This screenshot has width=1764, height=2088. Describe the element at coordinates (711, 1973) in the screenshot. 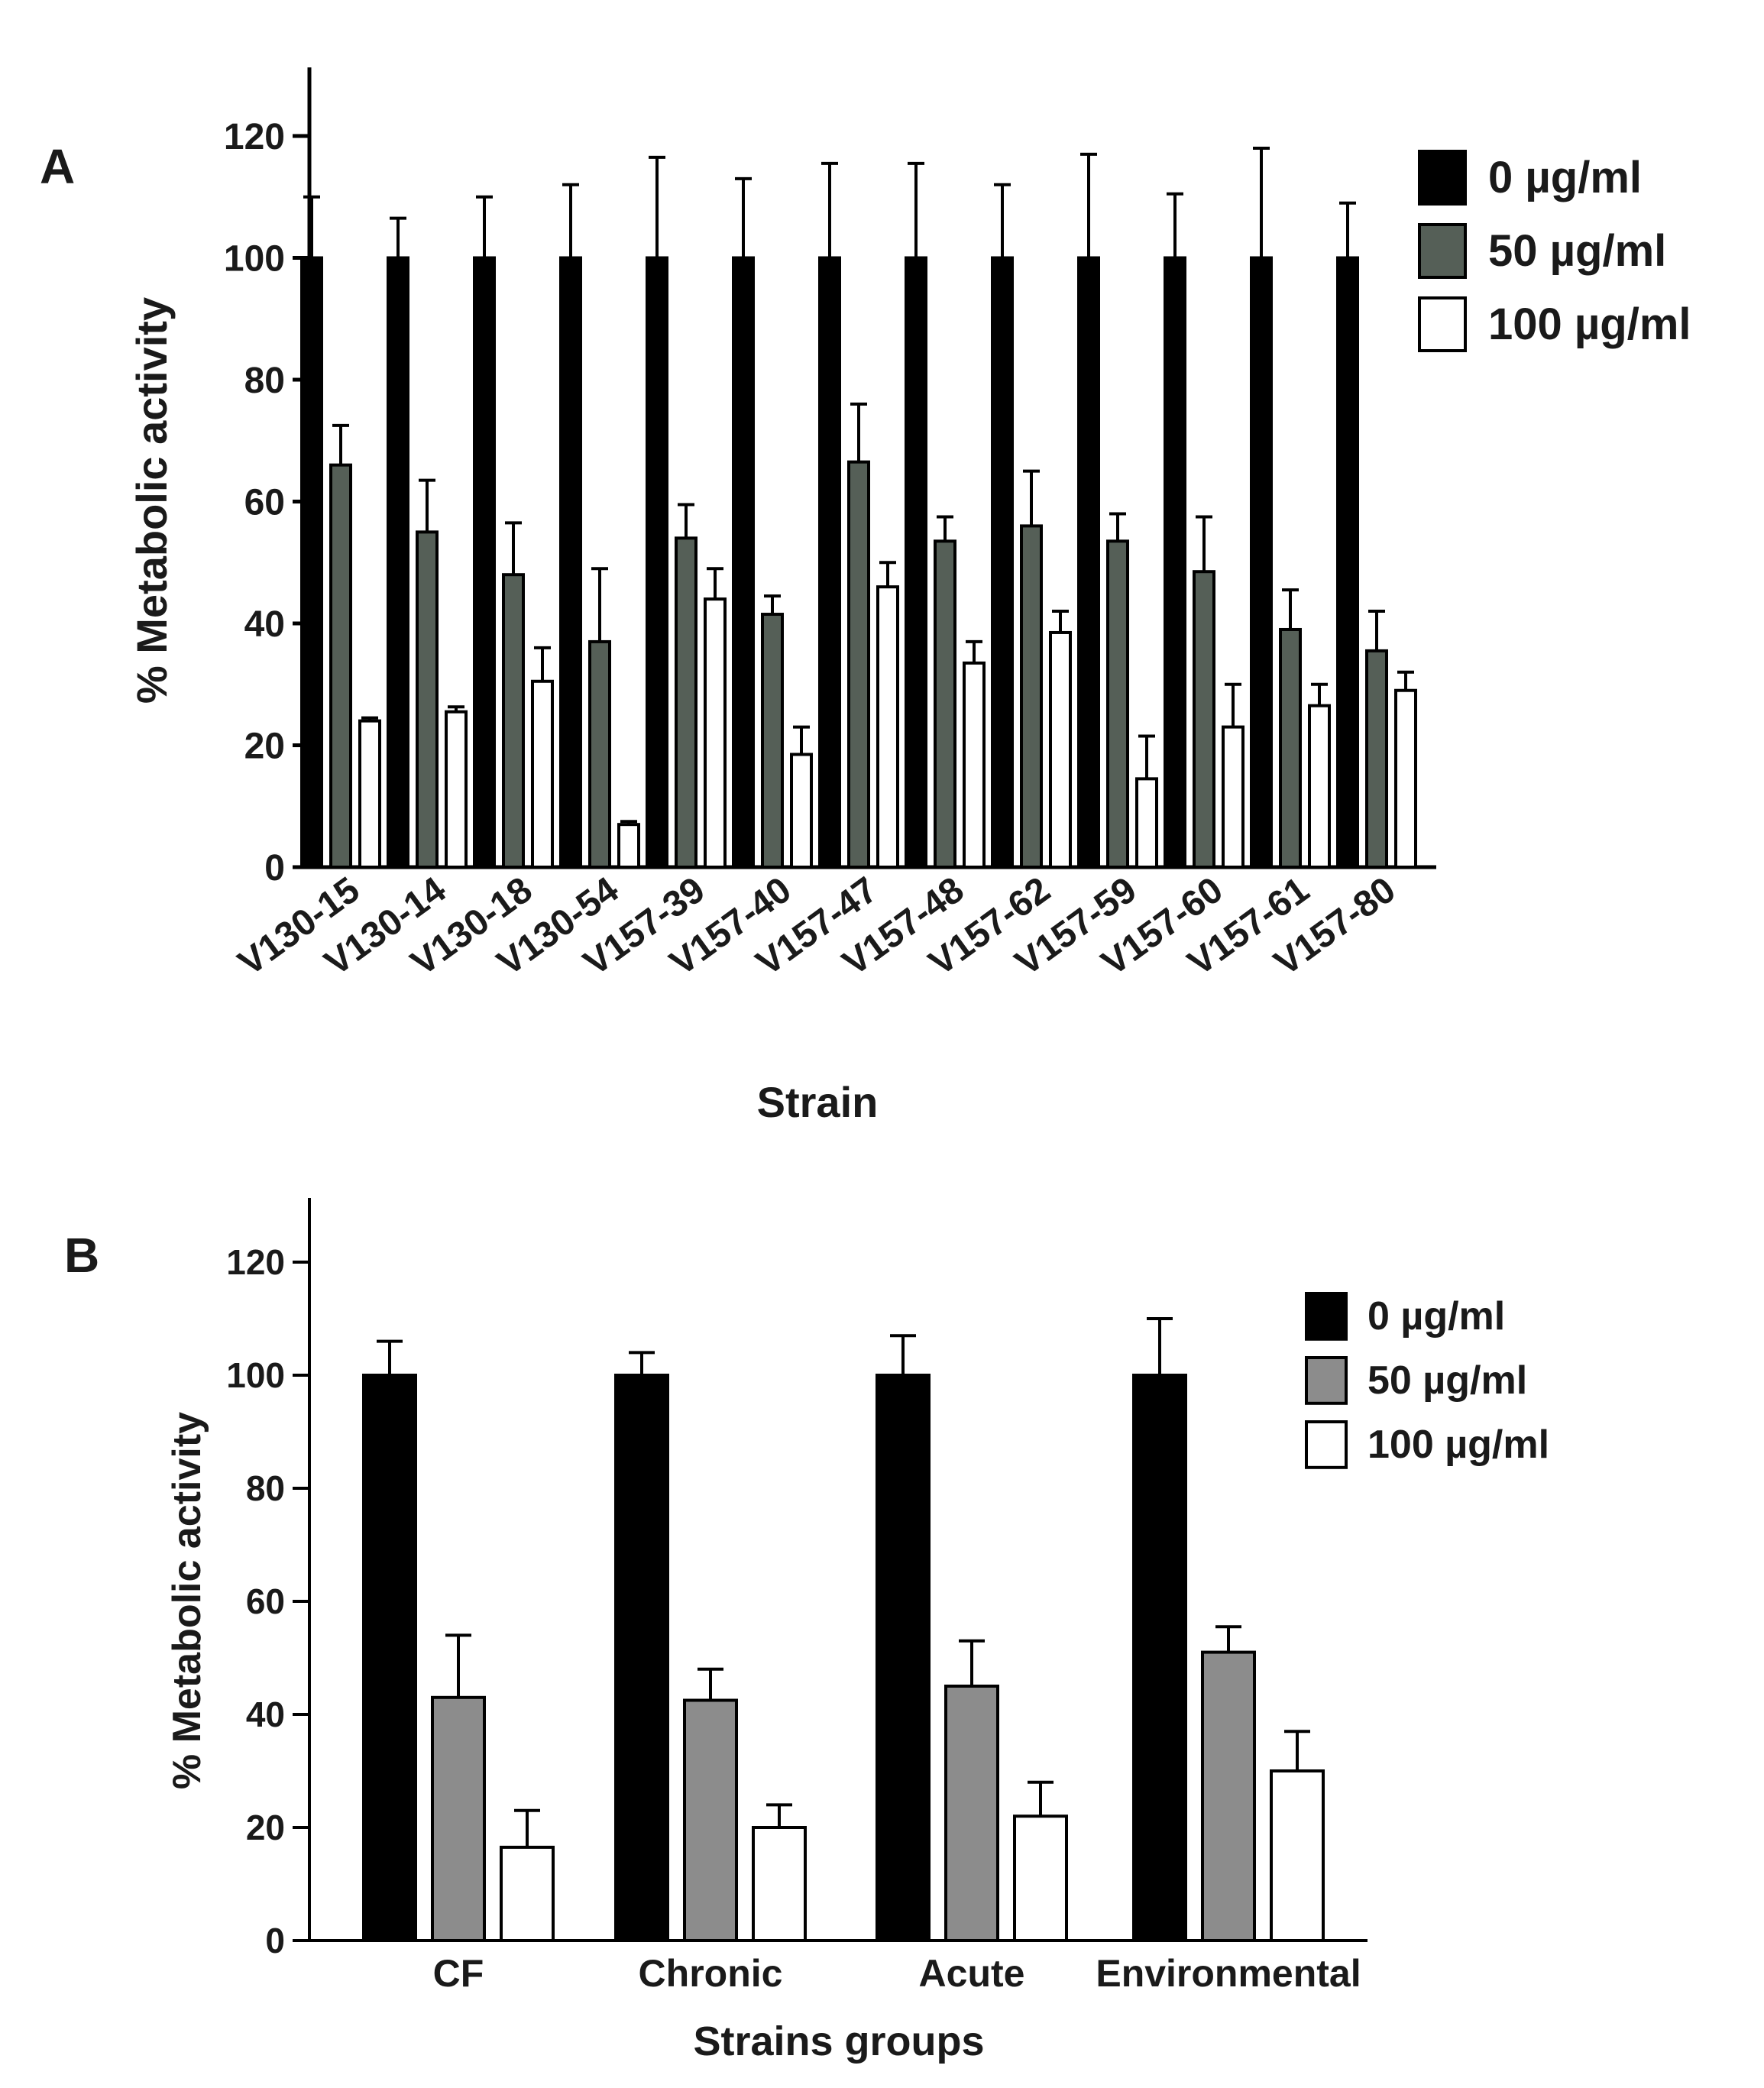

I see `x-tick-label: Chronic` at that location.